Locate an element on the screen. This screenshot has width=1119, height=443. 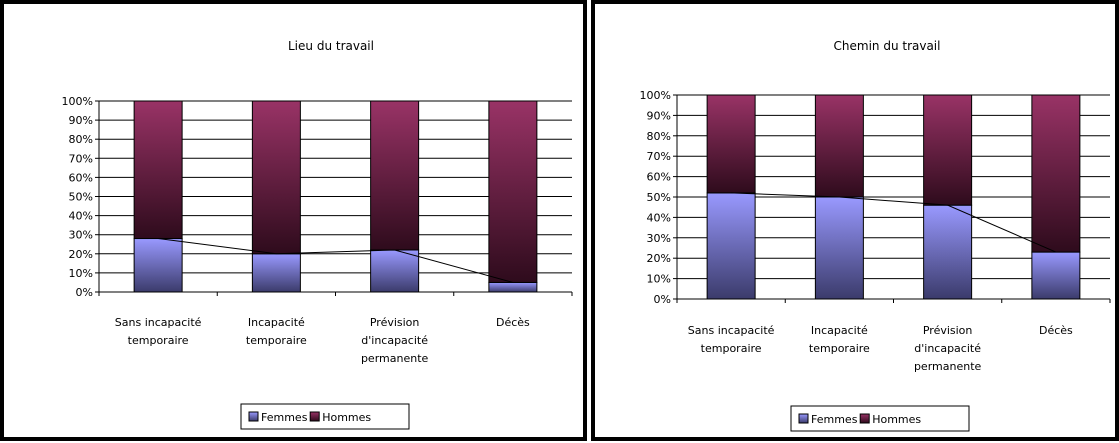
chart-title: Chemin du travail is located at coordinates (887, 46).